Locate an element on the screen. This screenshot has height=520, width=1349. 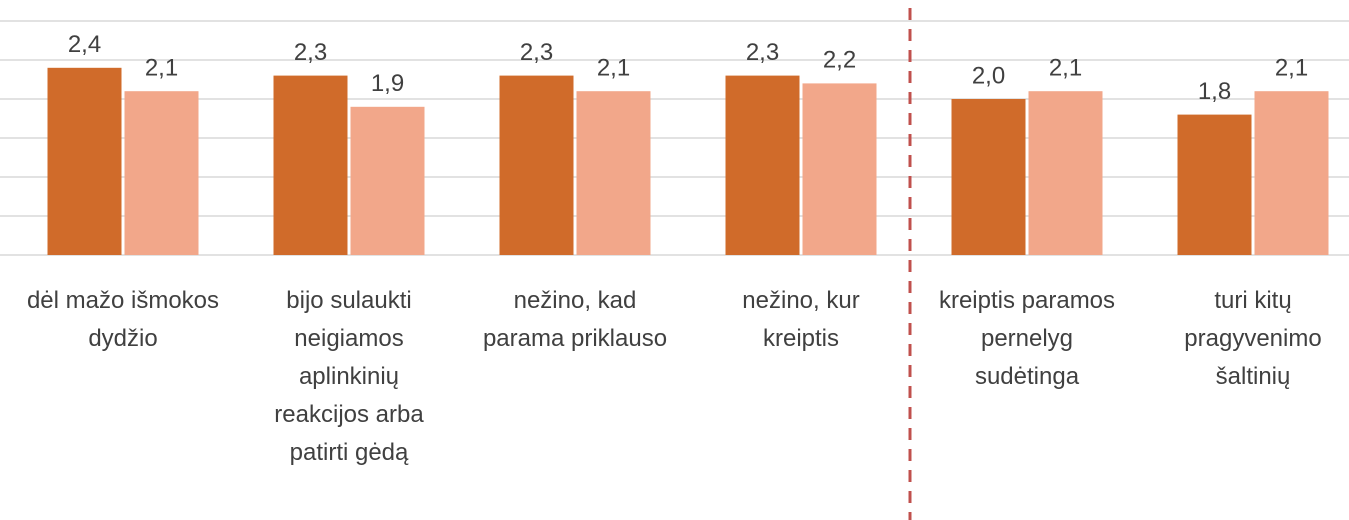
value-label: 1,9 is located at coordinates (387, 83).